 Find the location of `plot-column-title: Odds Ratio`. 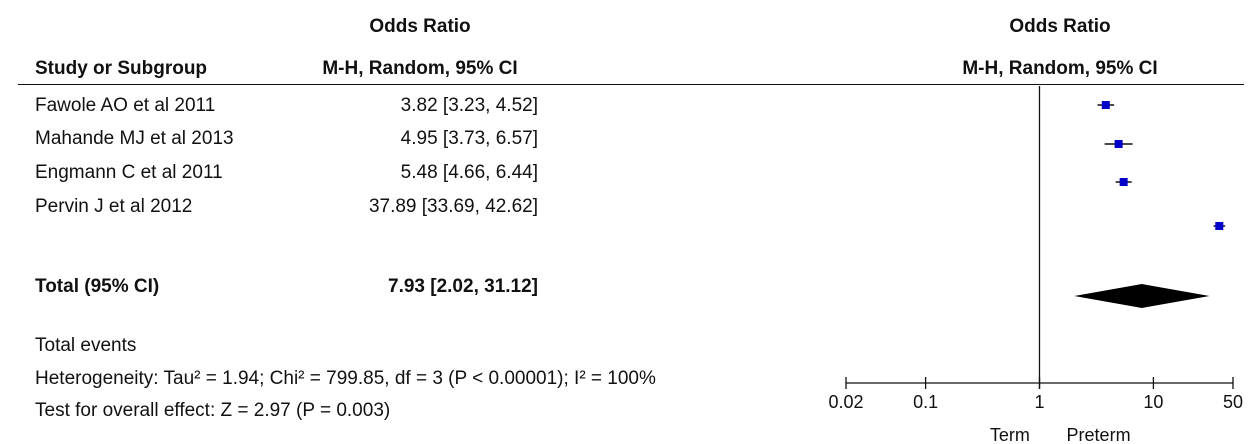

plot-column-title: Odds Ratio is located at coordinates (1060, 26).